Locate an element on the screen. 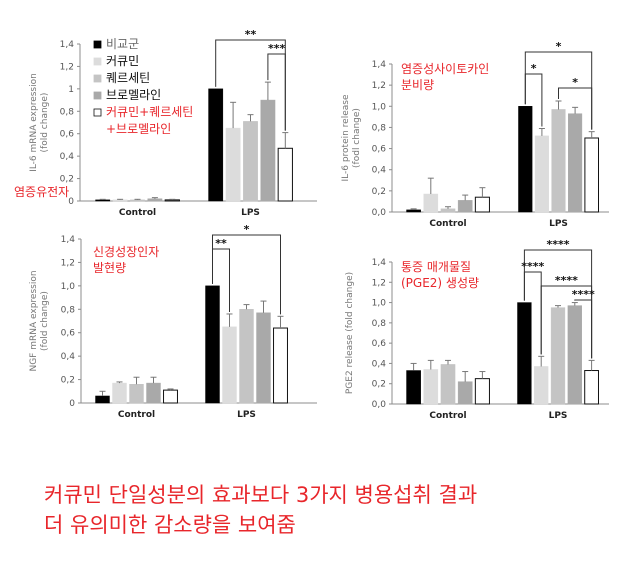  legend-label: +브로멜라인 is located at coordinates (138, 129).